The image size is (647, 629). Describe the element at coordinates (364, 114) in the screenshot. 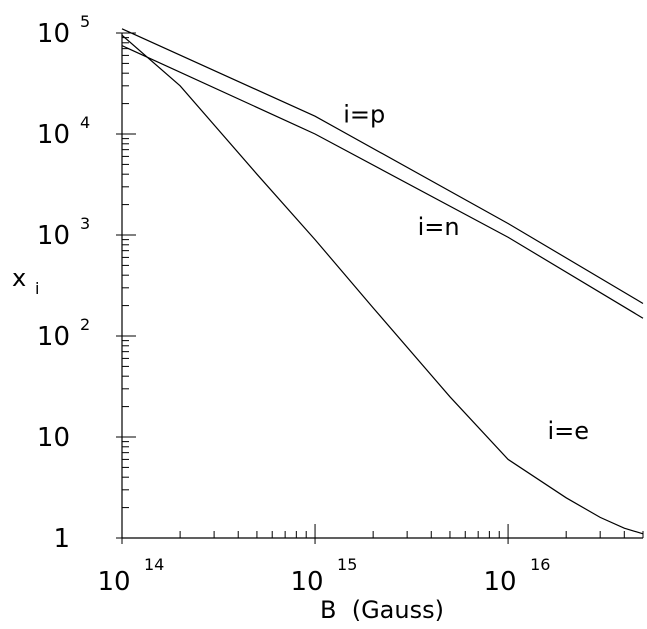

I see `series-label: i=p` at that location.